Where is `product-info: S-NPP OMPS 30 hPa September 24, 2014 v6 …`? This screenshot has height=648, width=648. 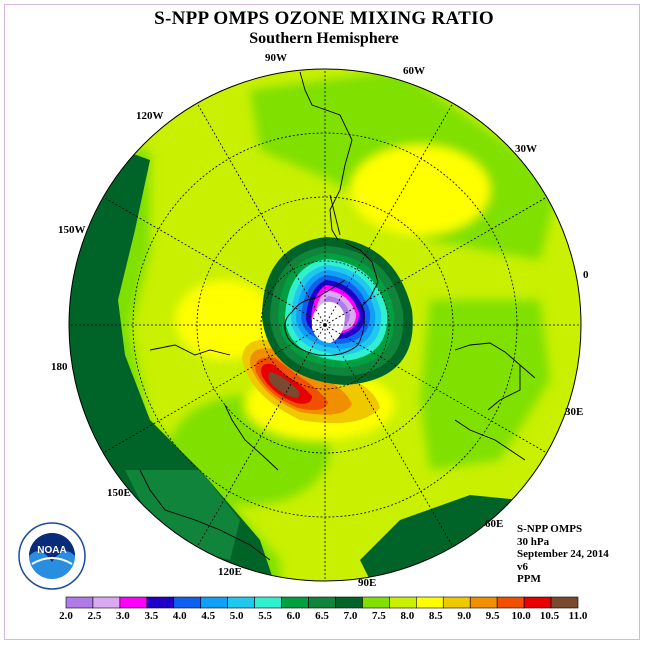
product-info: S-NPP OMPS 30 hPa September 24, 2014 v6 … is located at coordinates (563, 554).